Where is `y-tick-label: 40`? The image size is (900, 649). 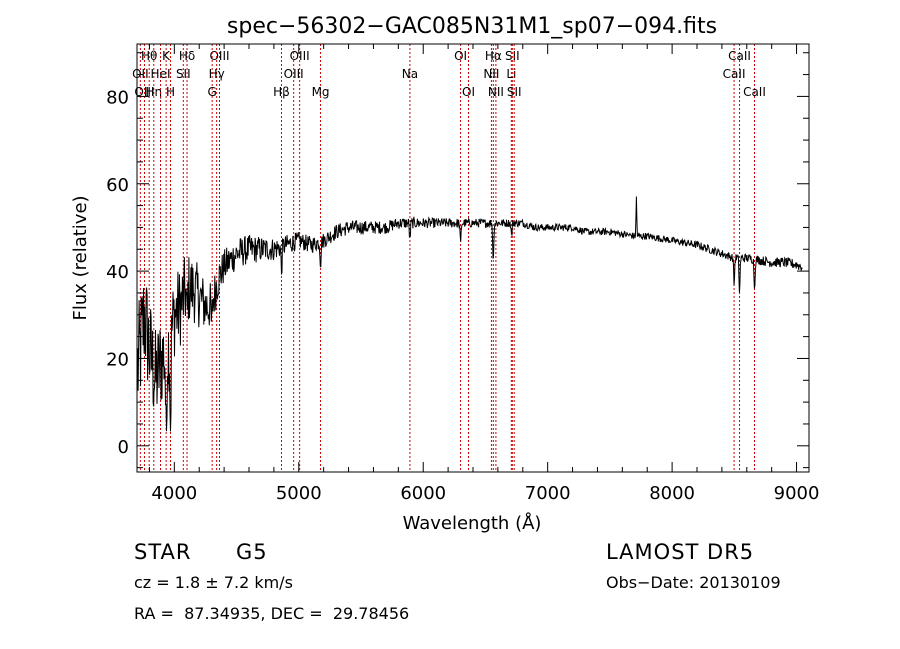 y-tick-label: 40 is located at coordinates (117, 272).